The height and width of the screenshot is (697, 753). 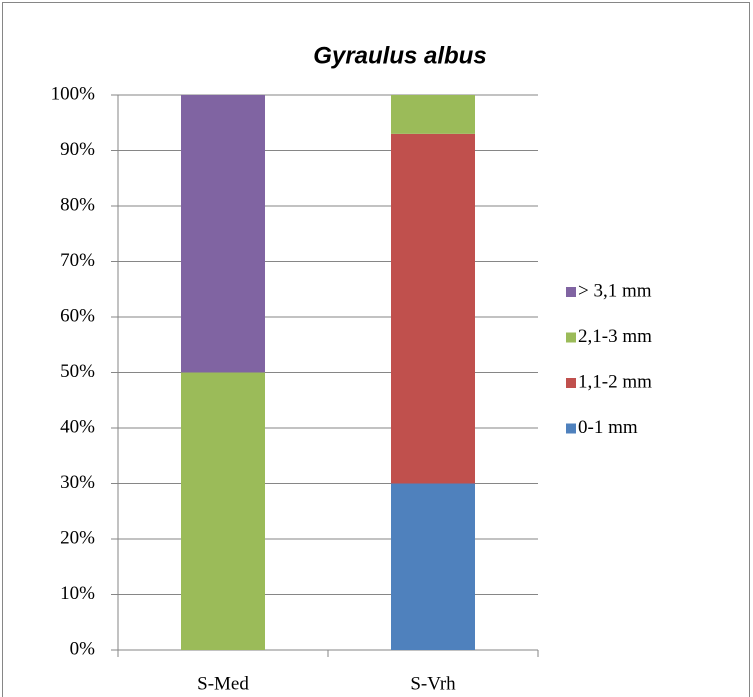 I want to click on legend-label: 1,1-2 mm, so click(x=615, y=381).